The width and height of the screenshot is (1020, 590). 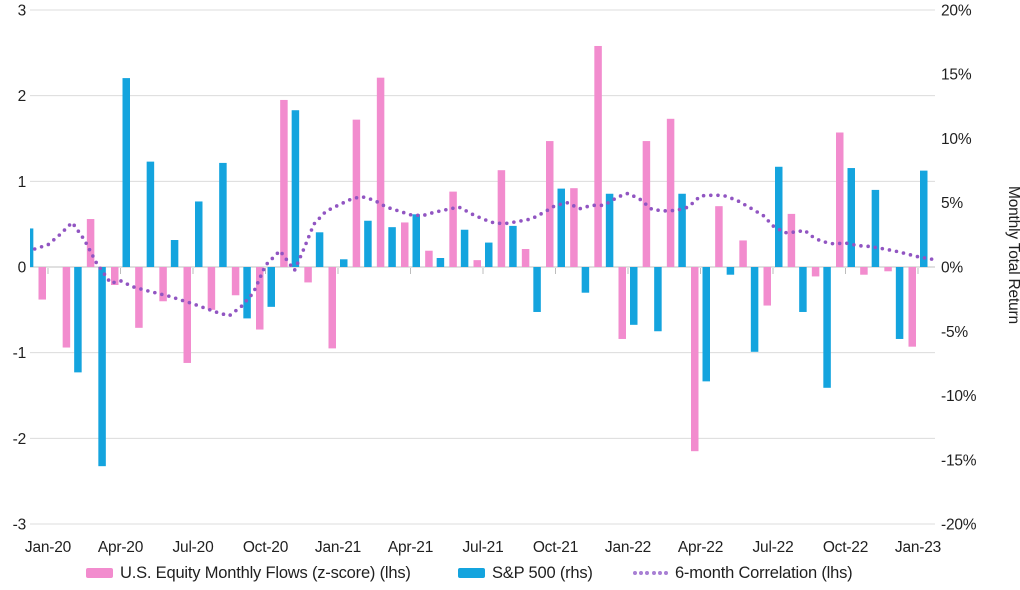 What do you see at coordinates (700, 547) in the screenshot?
I see `x-axis-label: Apr-22` at bounding box center [700, 547].